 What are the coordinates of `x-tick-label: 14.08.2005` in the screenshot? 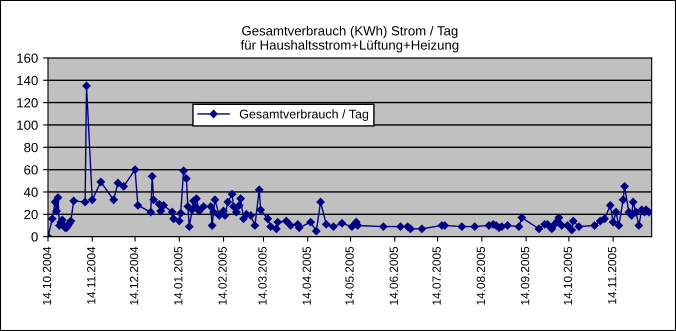 It's located at (481, 275).